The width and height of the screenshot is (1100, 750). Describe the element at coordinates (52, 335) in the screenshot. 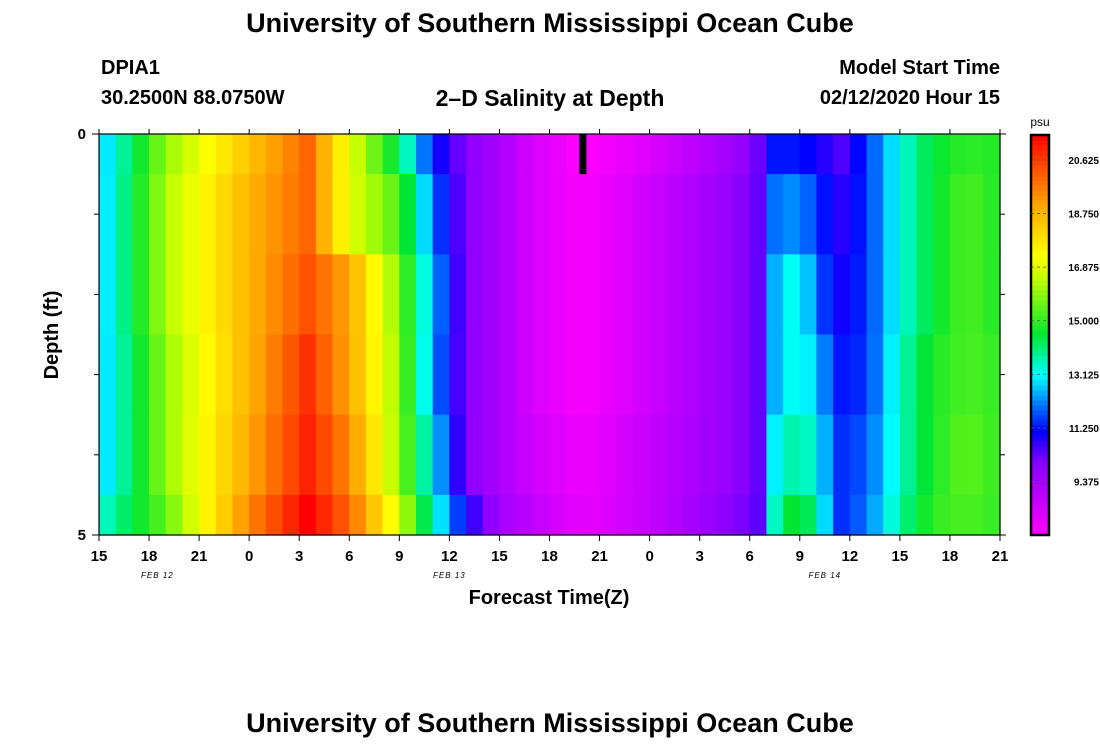

I see `y-axis-label: Depth (ft)` at that location.